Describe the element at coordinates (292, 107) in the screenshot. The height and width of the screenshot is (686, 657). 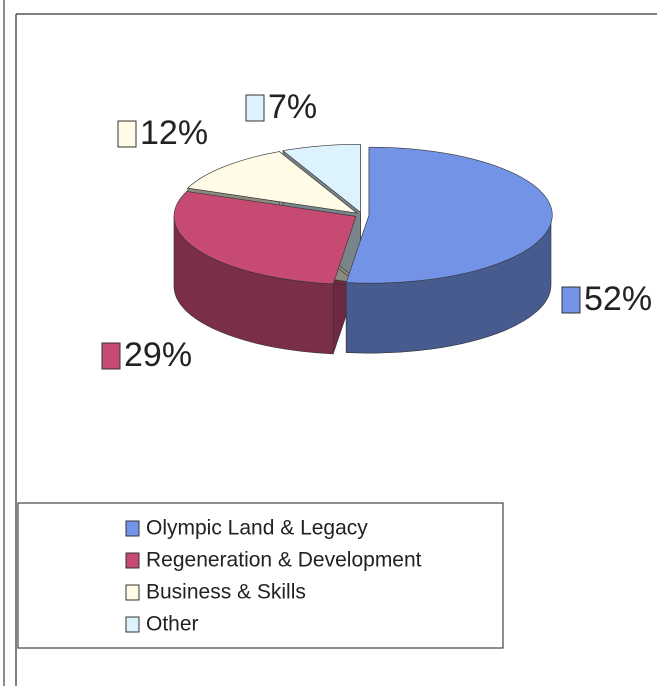
I see `data-label: 7%` at that location.